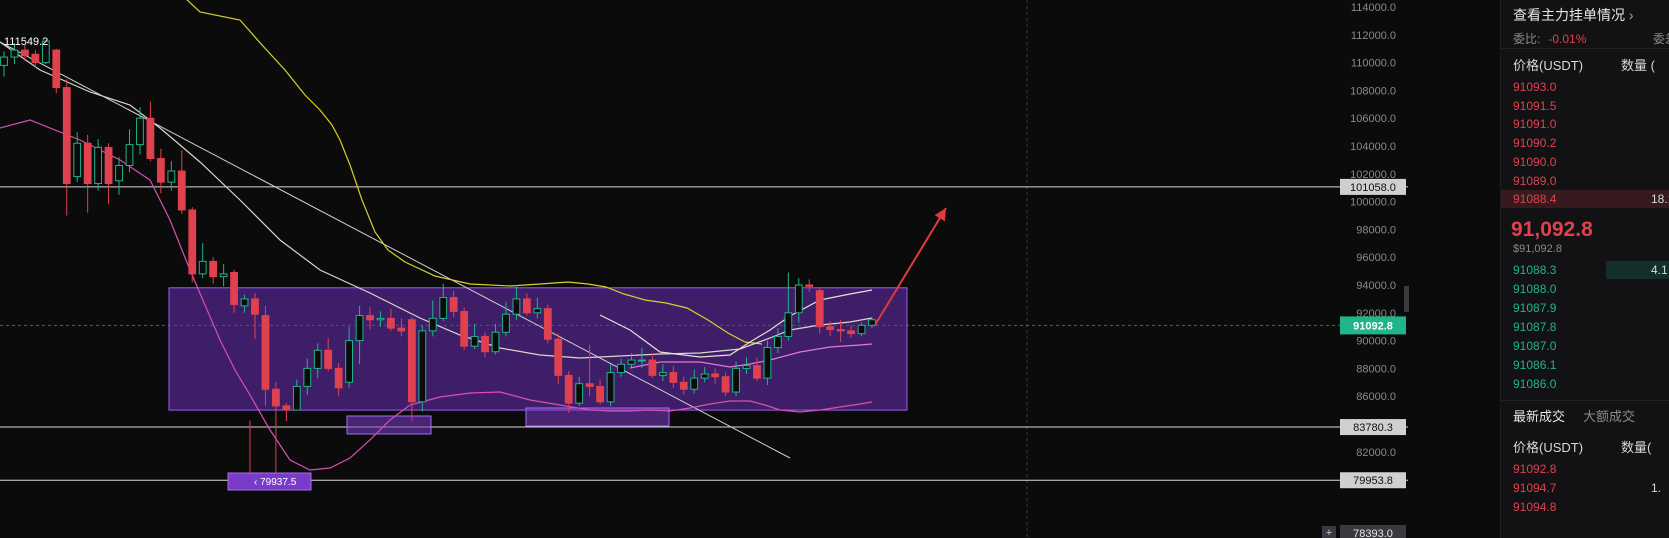 The width and height of the screenshot is (1669, 538). Describe the element at coordinates (940, 215) in the screenshot. I see `arrow-head-icon` at that location.